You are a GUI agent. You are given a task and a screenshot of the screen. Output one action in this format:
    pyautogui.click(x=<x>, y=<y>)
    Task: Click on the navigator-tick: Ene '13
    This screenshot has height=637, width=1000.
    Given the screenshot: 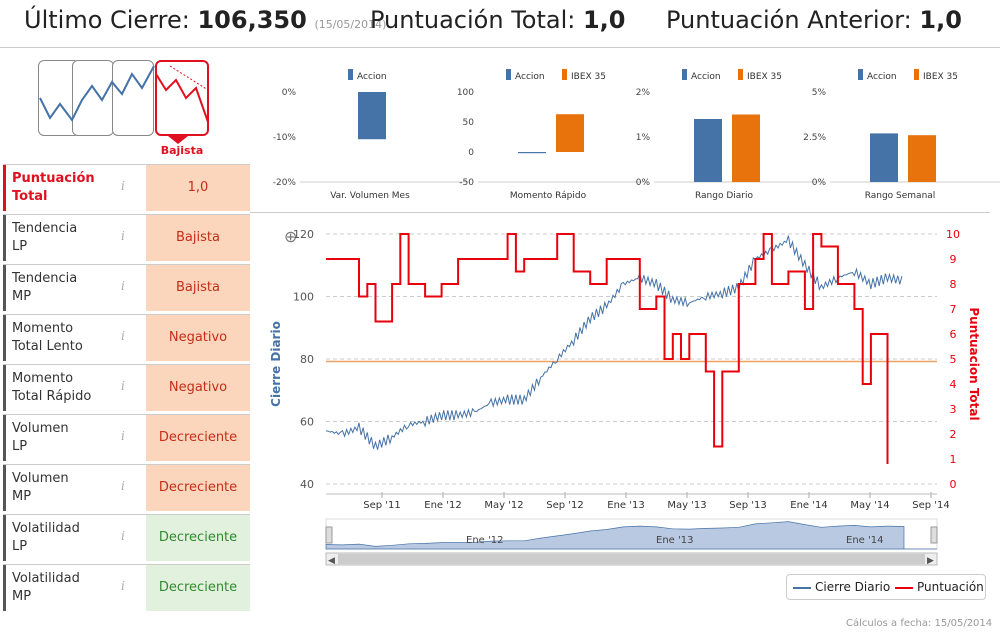 What is the action you would take?
    pyautogui.click(x=674, y=540)
    